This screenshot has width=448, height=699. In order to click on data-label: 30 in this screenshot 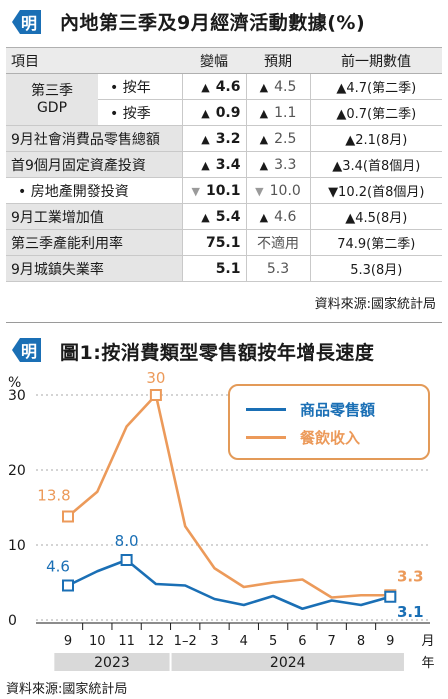, I will do `click(155, 378)`.